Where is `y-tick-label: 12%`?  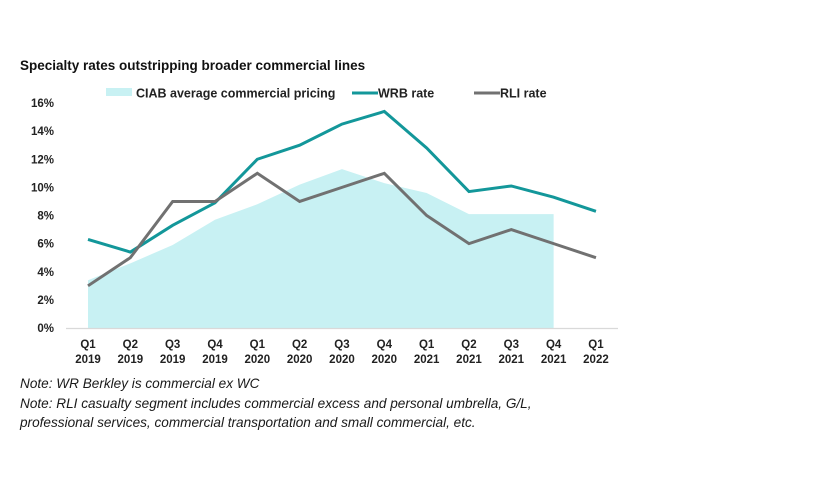
y-tick-label: 12% is located at coordinates (42, 160).